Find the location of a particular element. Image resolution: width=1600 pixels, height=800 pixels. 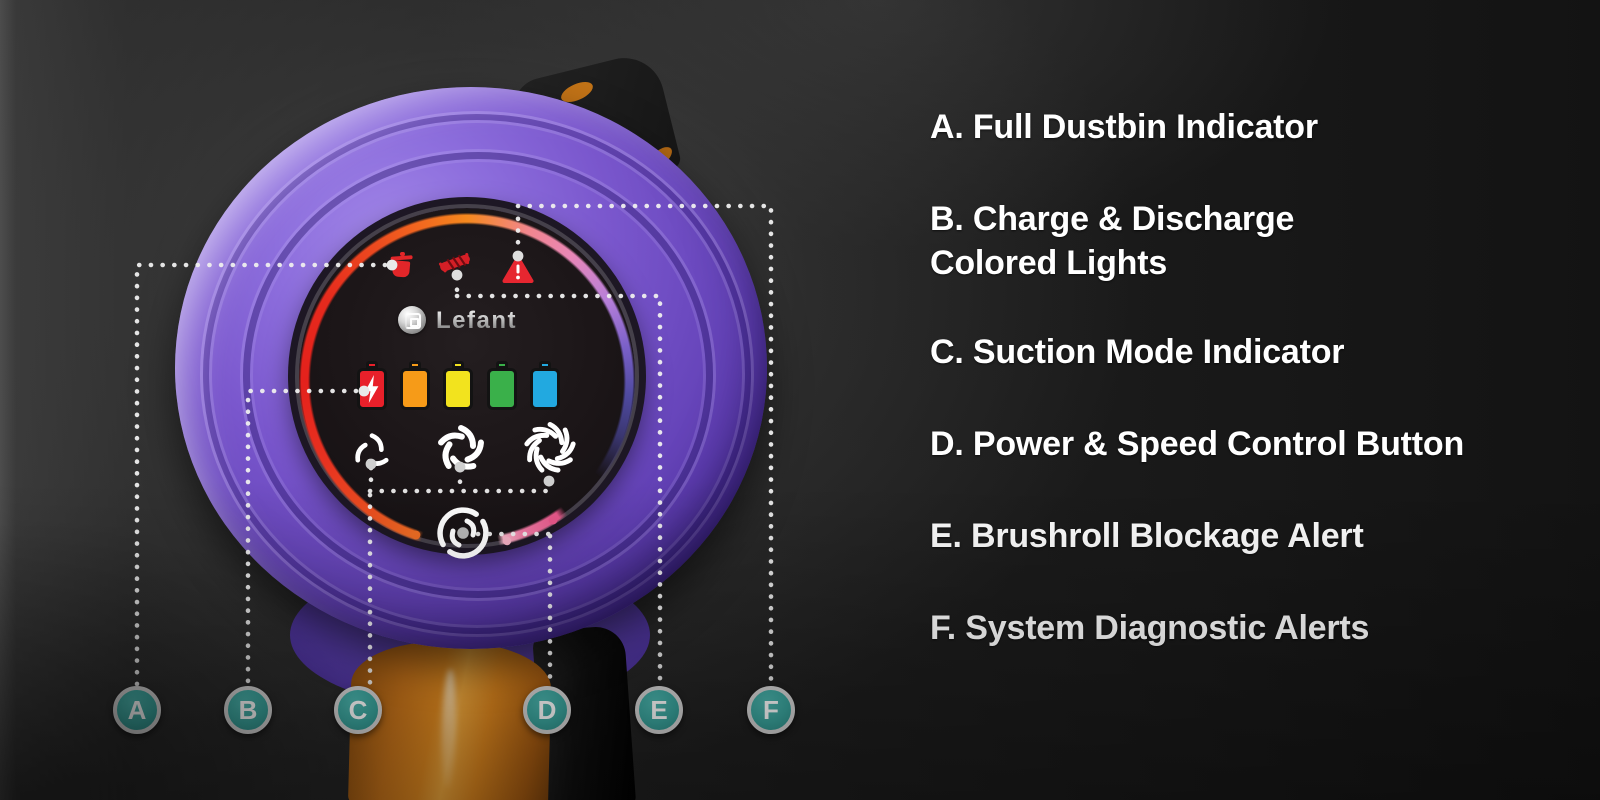

legend-item-d: D. Power & Speed Control Button is located at coordinates (1197, 444).